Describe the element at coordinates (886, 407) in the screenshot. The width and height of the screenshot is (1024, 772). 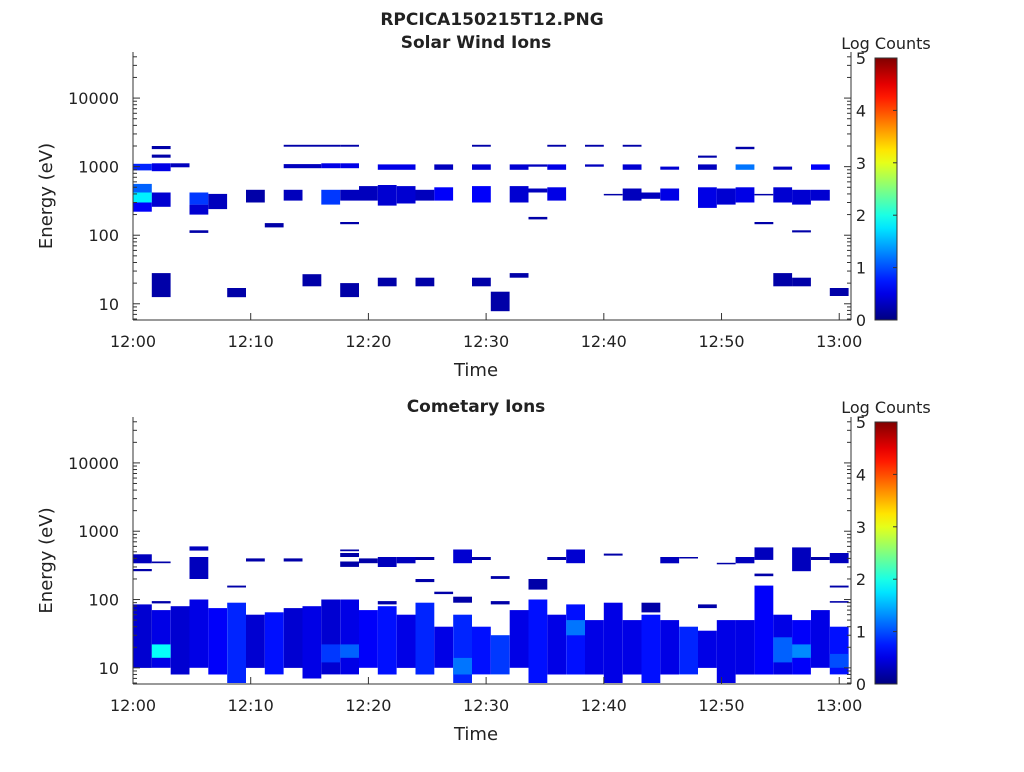
I see `colorbar-label: Log Counts` at that location.